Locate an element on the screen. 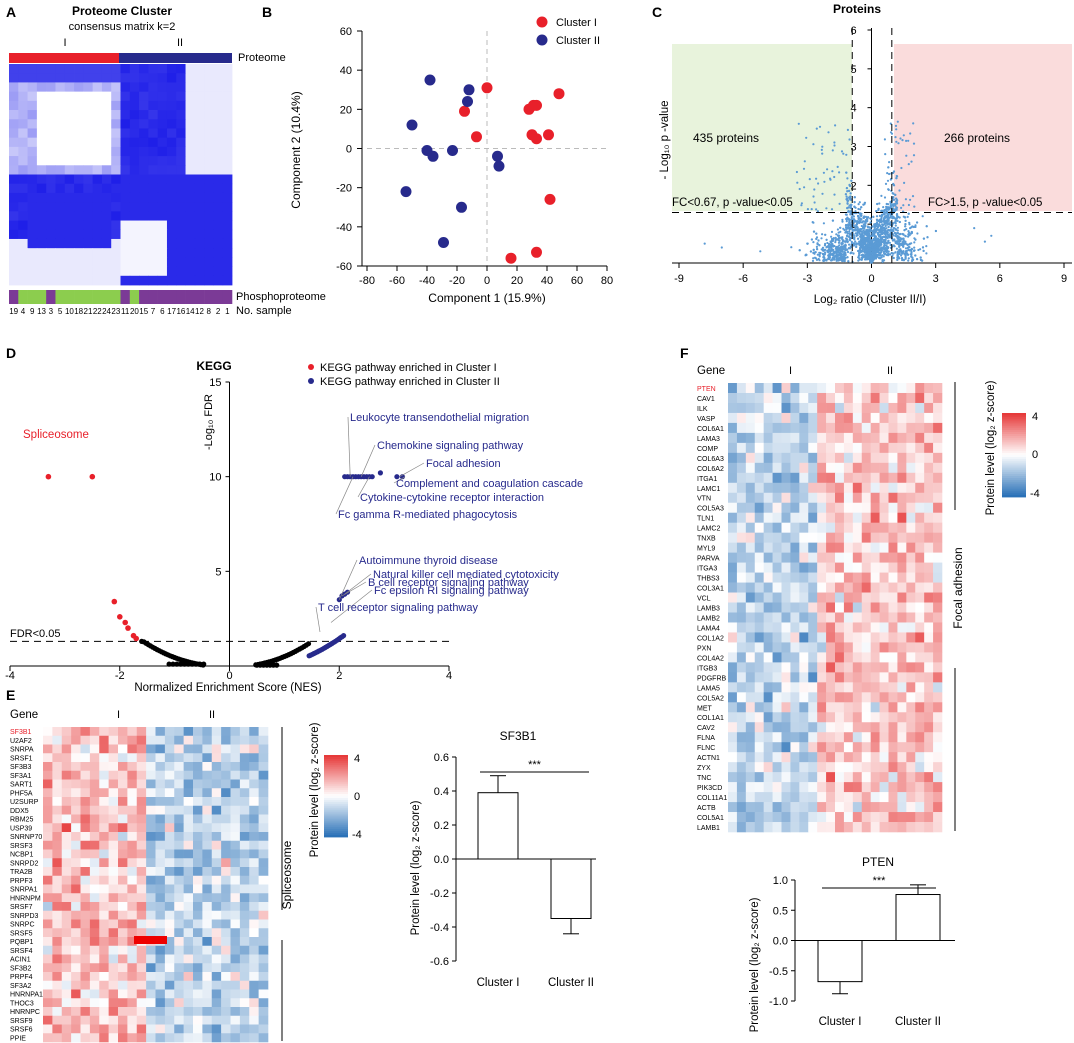 The image size is (1074, 1043). e-gene-header: Gene is located at coordinates (24, 715).